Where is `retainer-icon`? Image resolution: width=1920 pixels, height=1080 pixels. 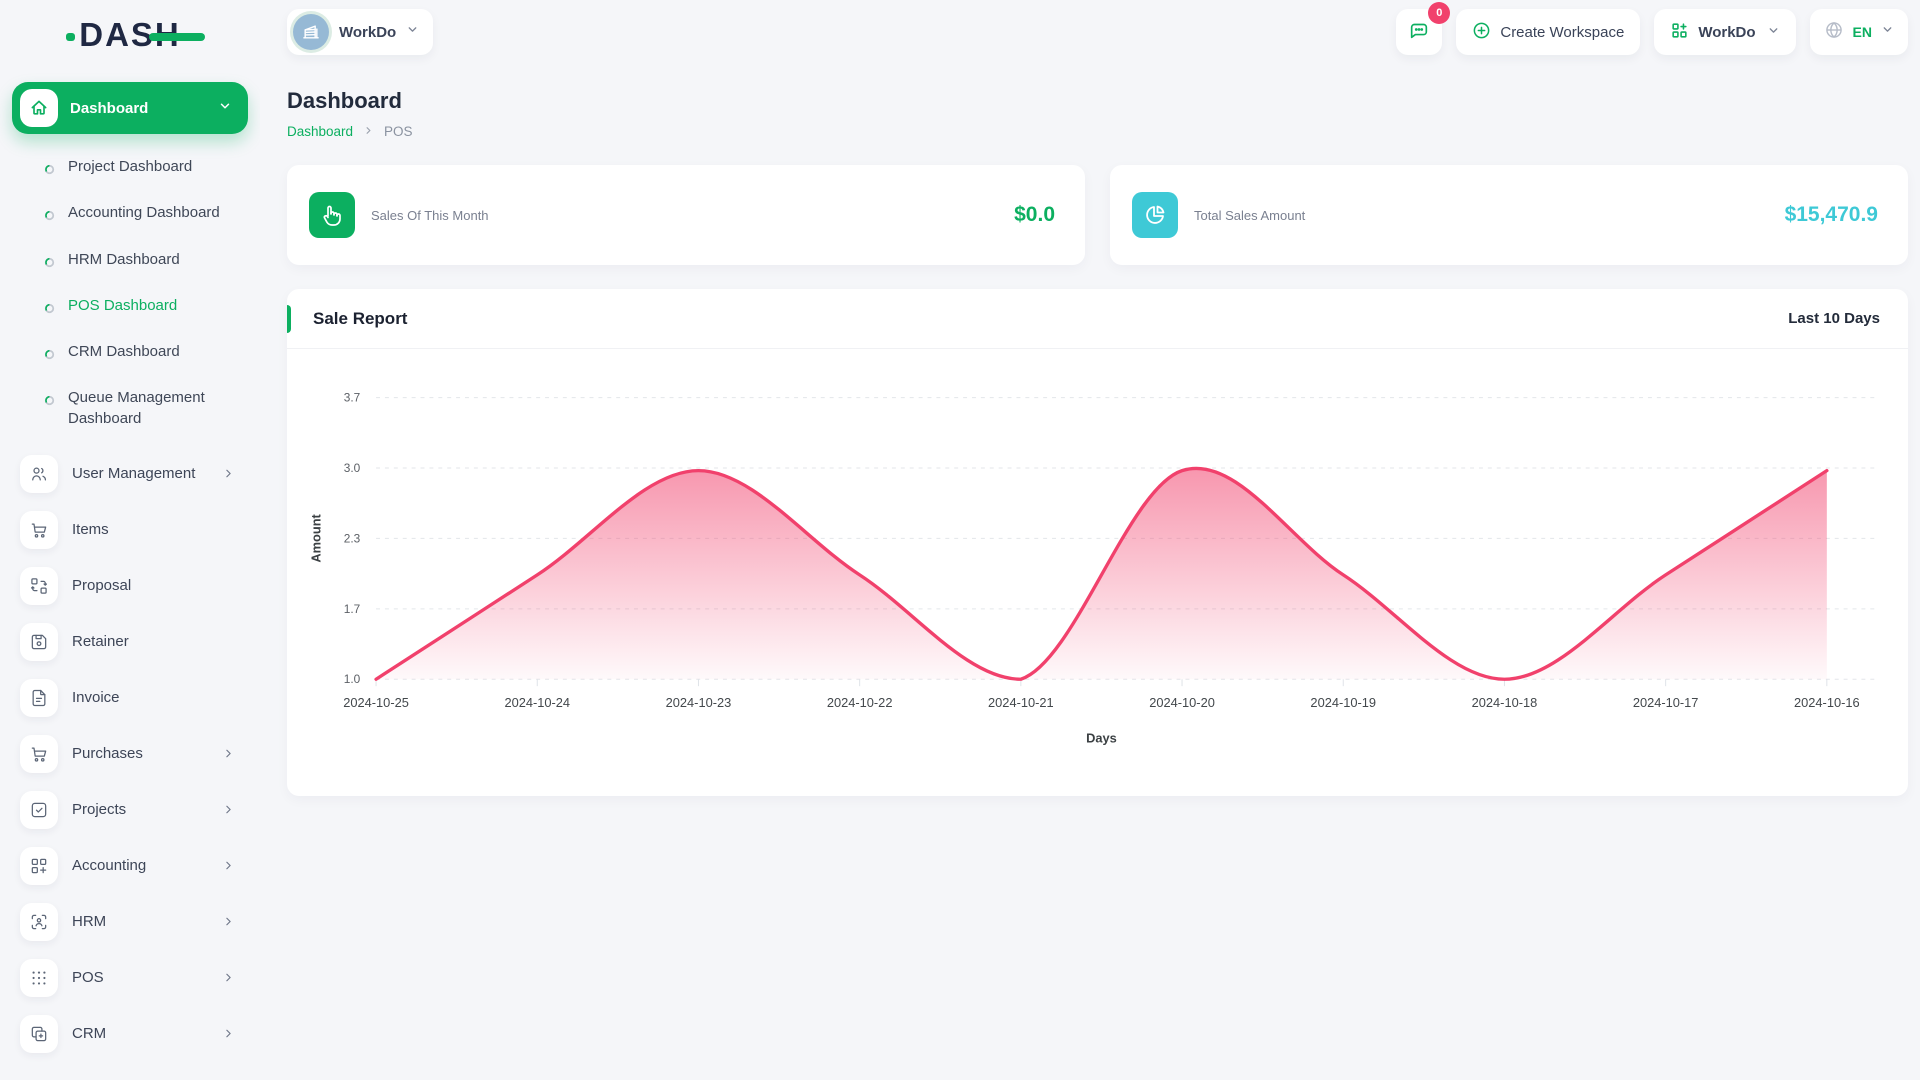
retainer-icon is located at coordinates (39, 641).